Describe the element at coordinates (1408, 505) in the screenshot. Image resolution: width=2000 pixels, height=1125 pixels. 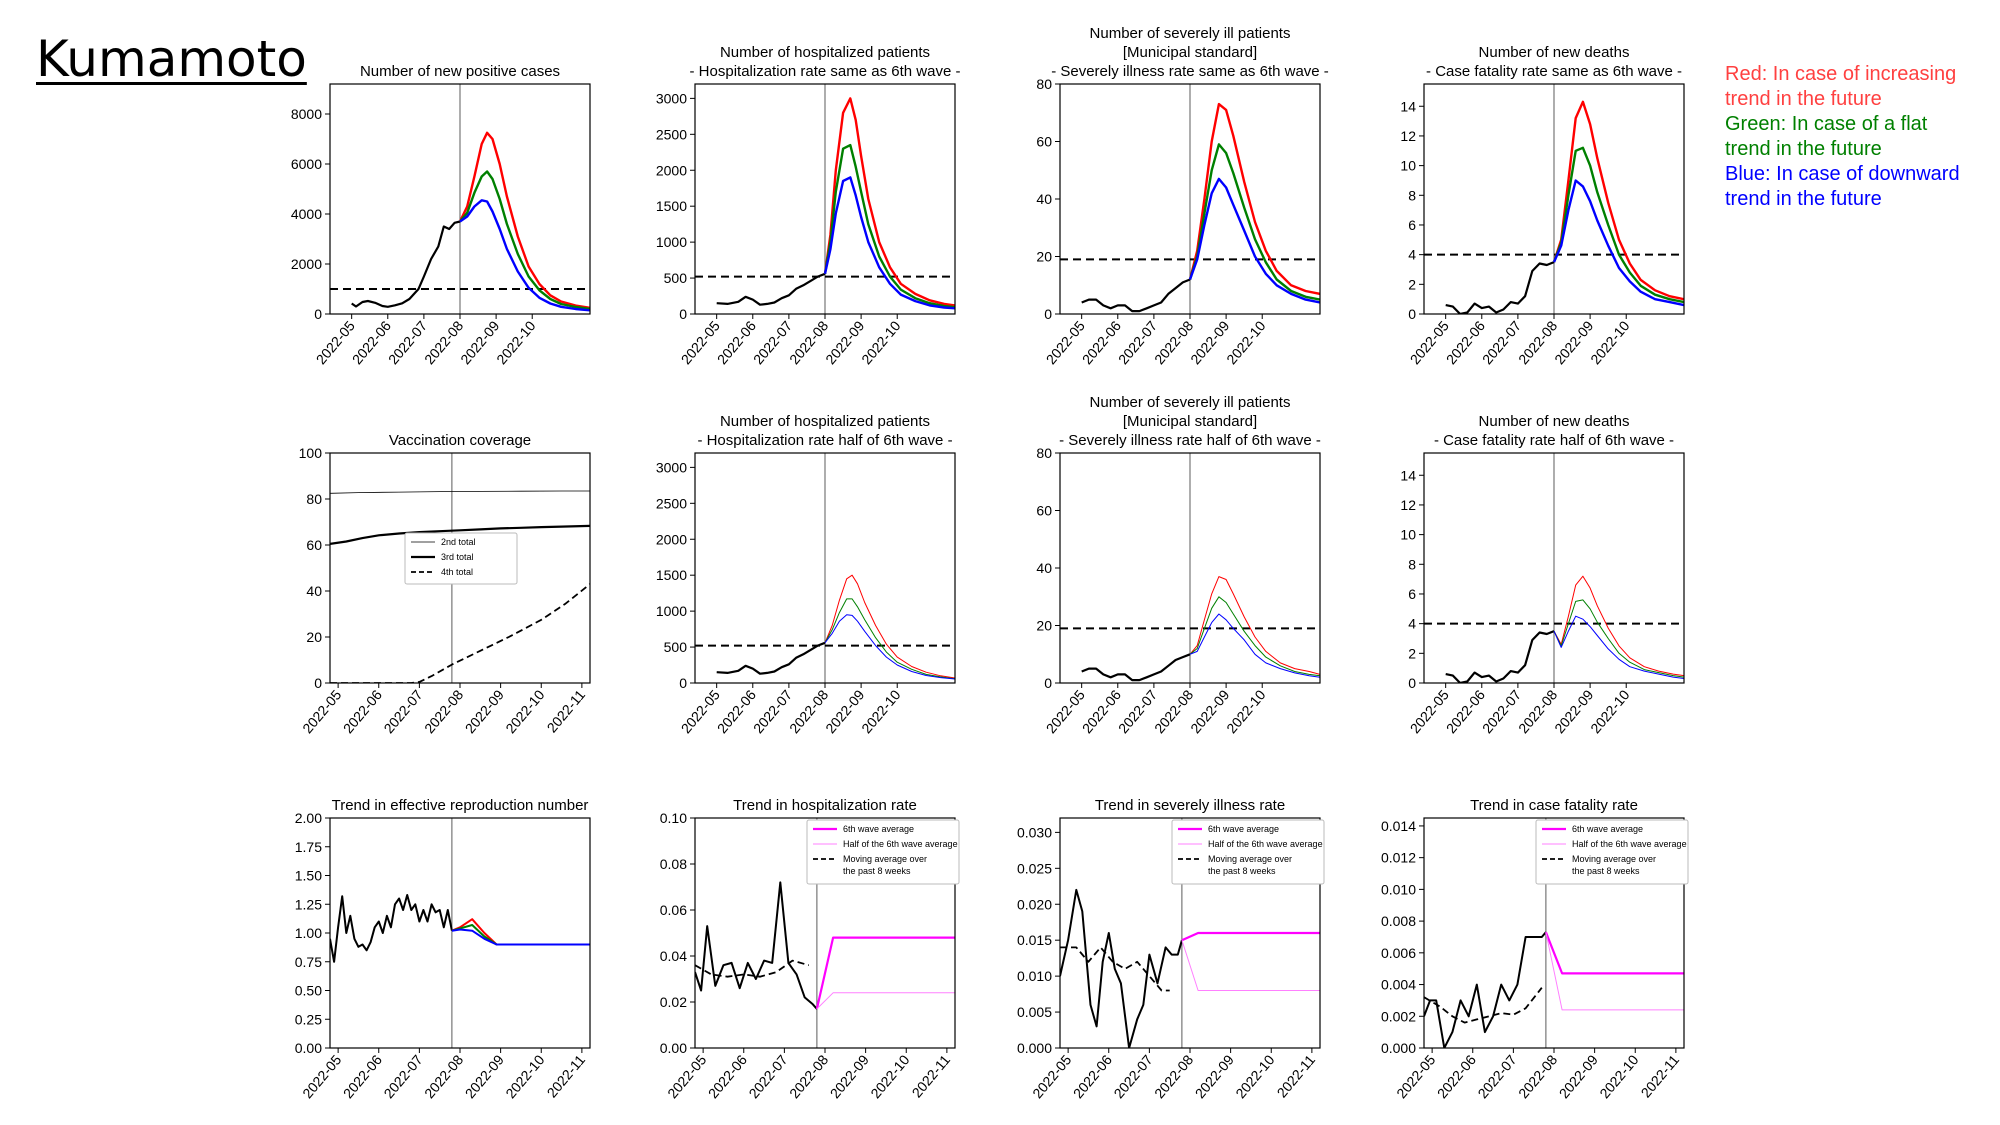
I see `y-tick-label: 12` at that location.